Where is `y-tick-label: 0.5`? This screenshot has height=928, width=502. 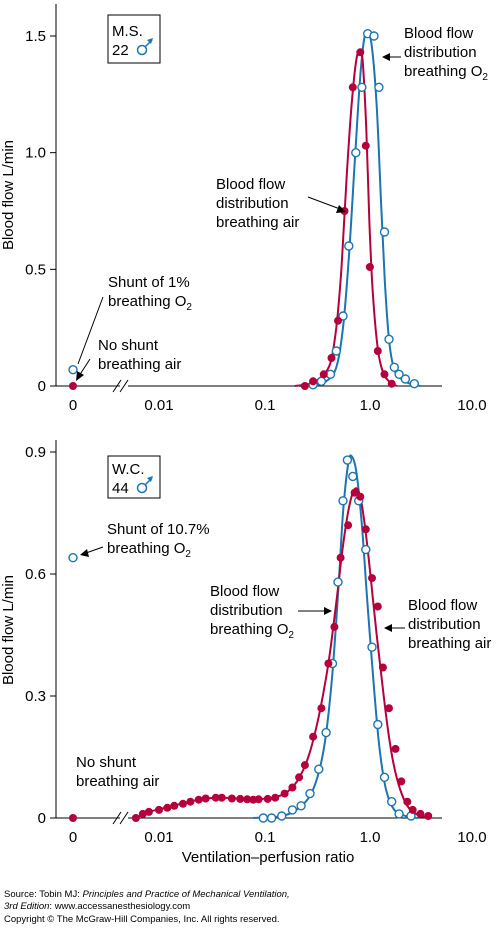
y-tick-label: 0.5 is located at coordinates (35, 269).